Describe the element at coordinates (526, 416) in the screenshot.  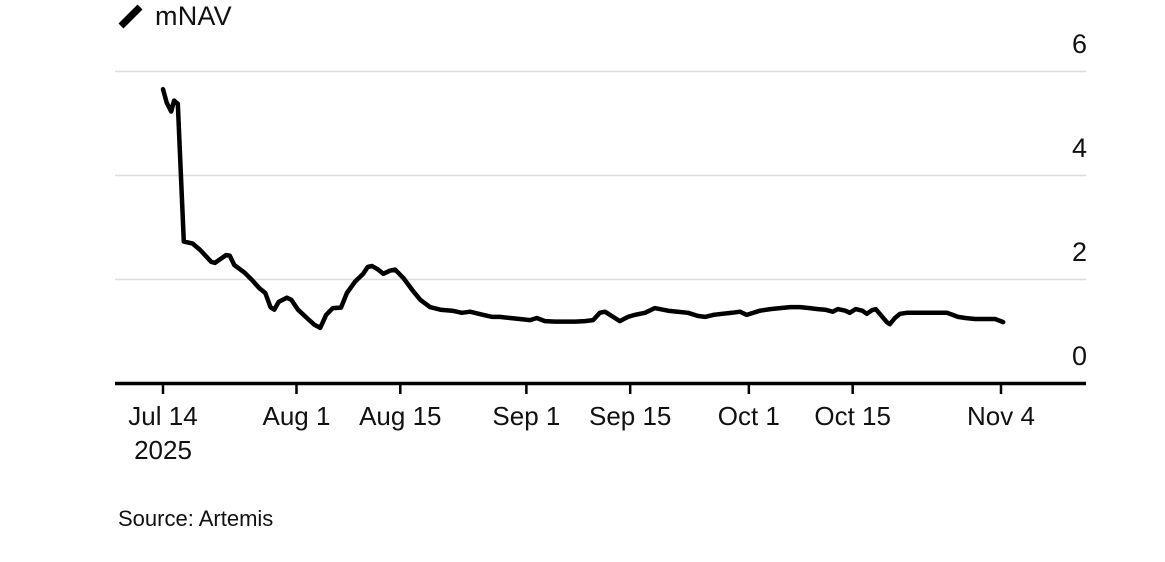
I see `x-axis-label-sep-1: Sep 1` at that location.